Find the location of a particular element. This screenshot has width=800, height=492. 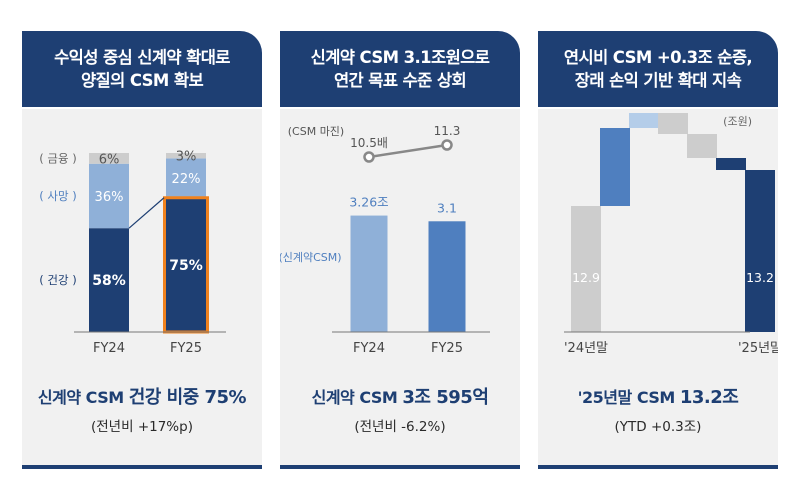

bar-FY24 is located at coordinates (369, 273).